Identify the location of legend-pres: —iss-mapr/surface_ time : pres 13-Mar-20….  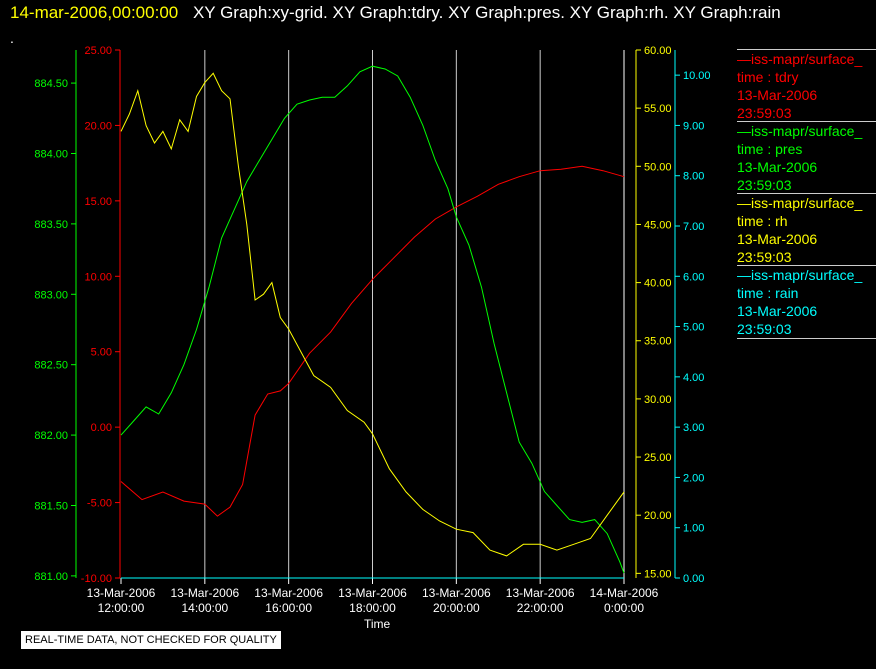
(806, 157).